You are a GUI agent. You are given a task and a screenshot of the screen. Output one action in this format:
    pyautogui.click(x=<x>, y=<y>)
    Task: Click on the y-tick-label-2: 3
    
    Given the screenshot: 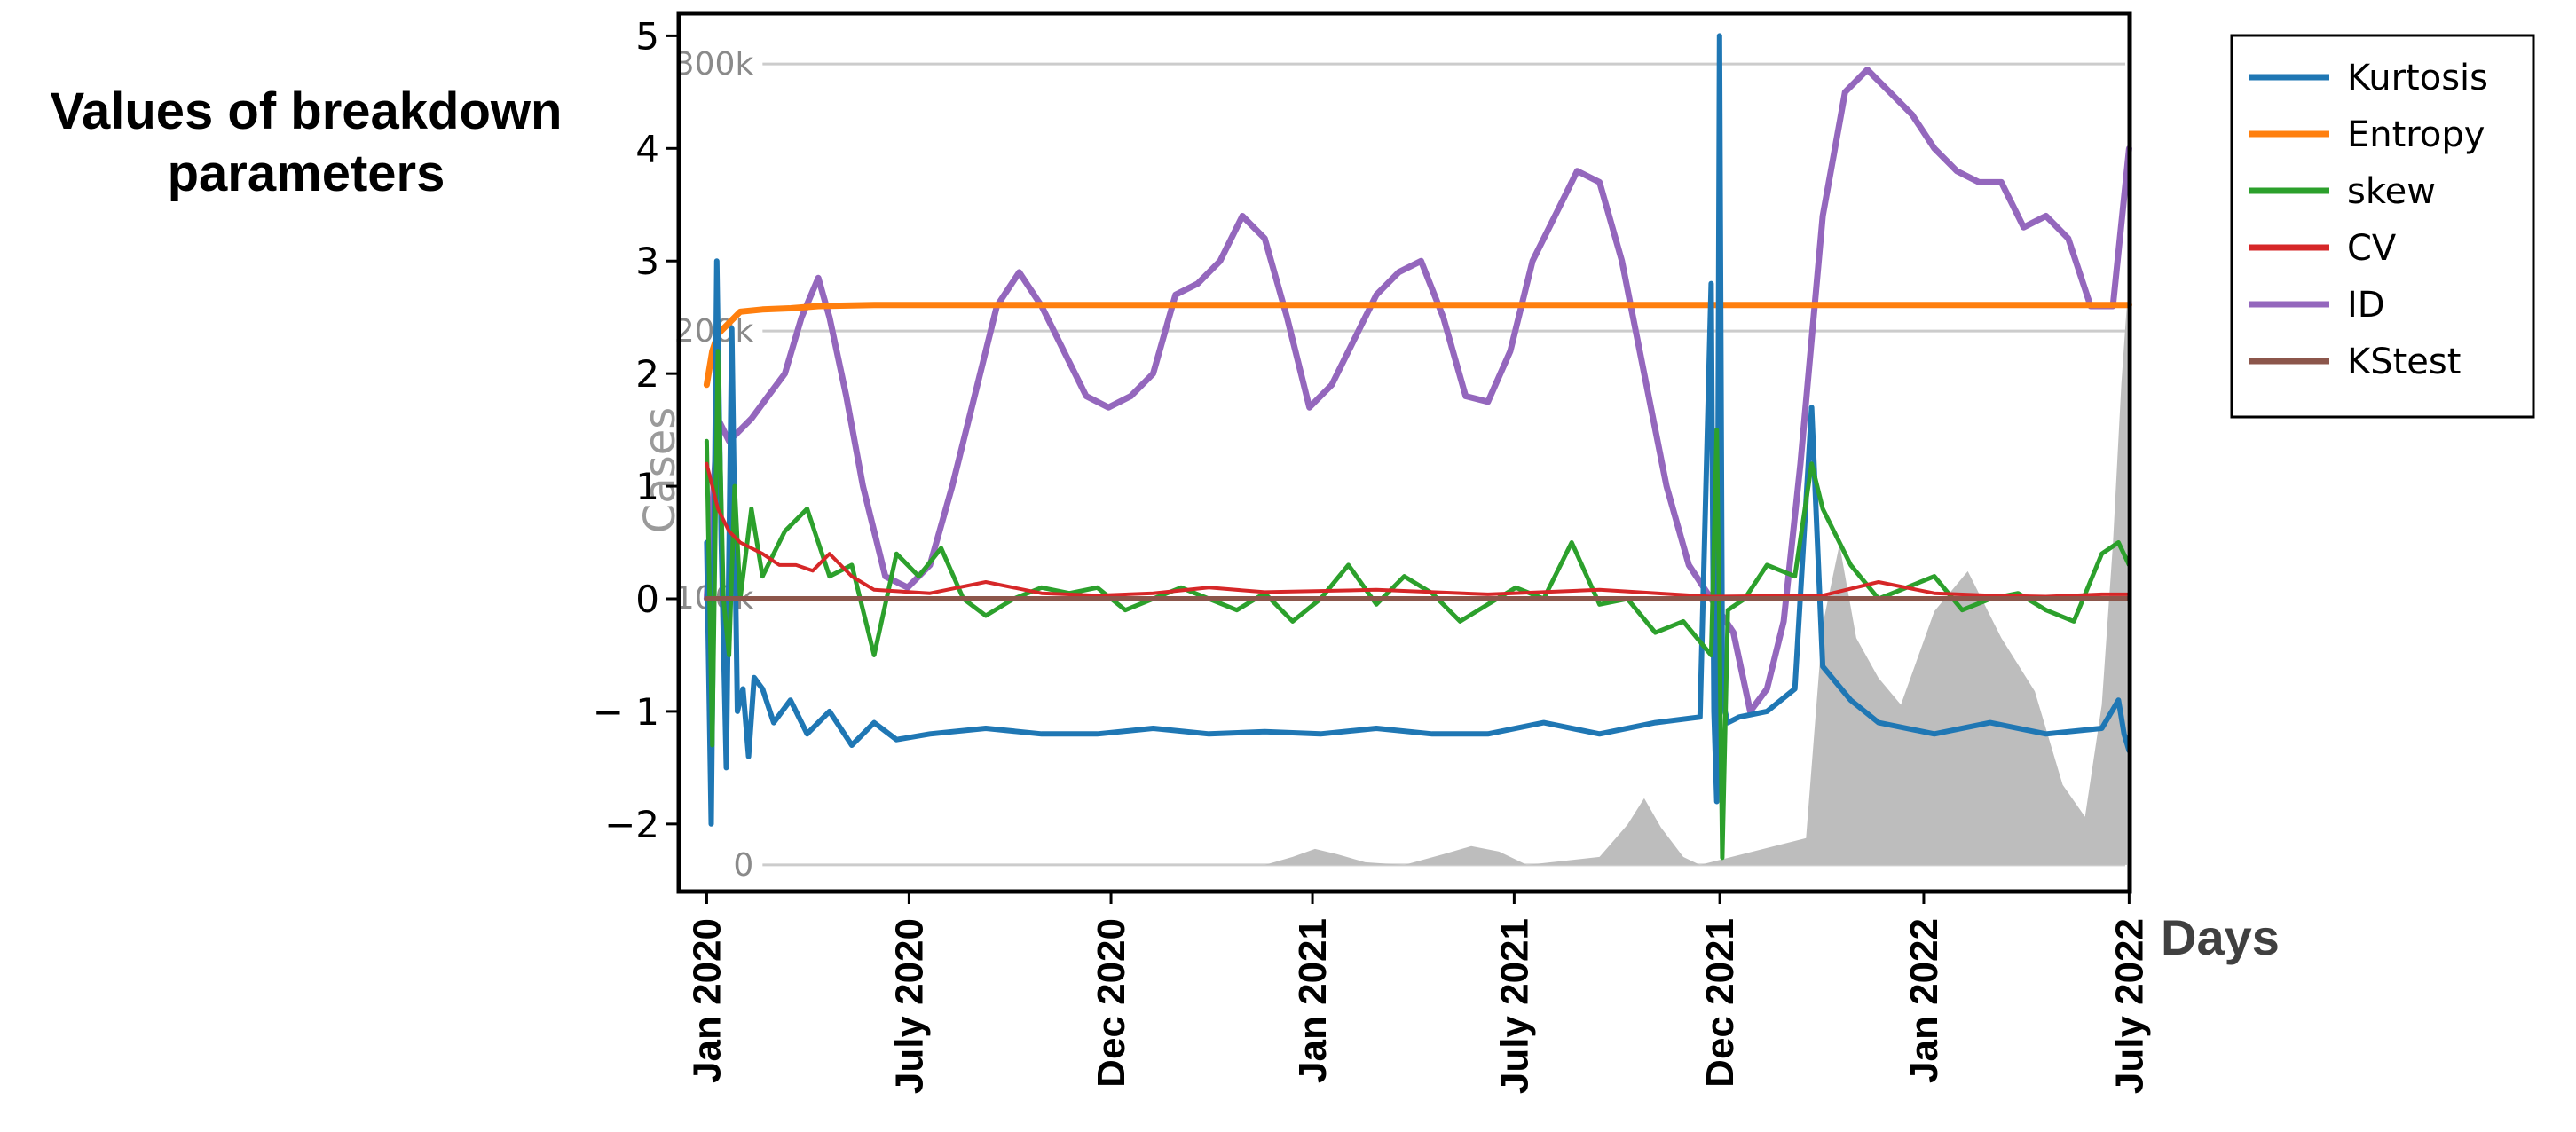 What is the action you would take?
    pyautogui.click(x=647, y=261)
    